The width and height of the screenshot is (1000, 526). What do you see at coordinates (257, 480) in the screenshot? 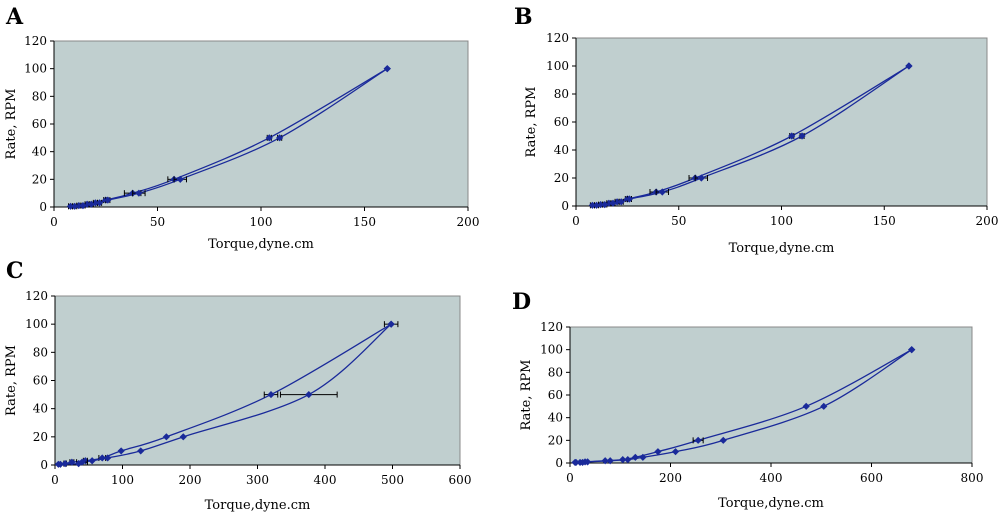
I see `x-tick-label: 300` at bounding box center [257, 480].